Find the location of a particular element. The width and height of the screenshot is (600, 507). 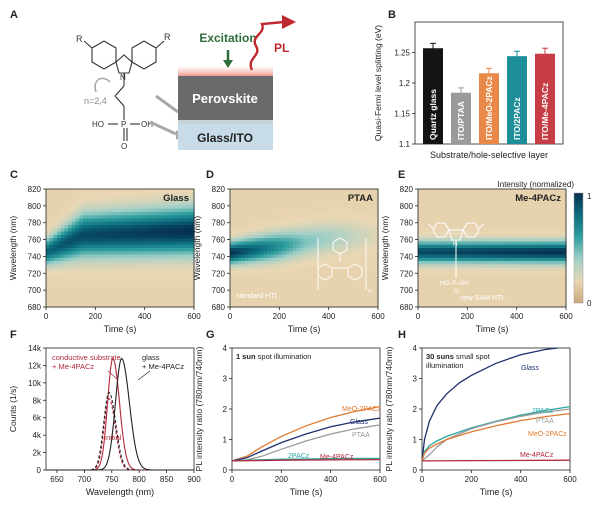

excitation-label: Excitation is located at coordinates (227, 38).